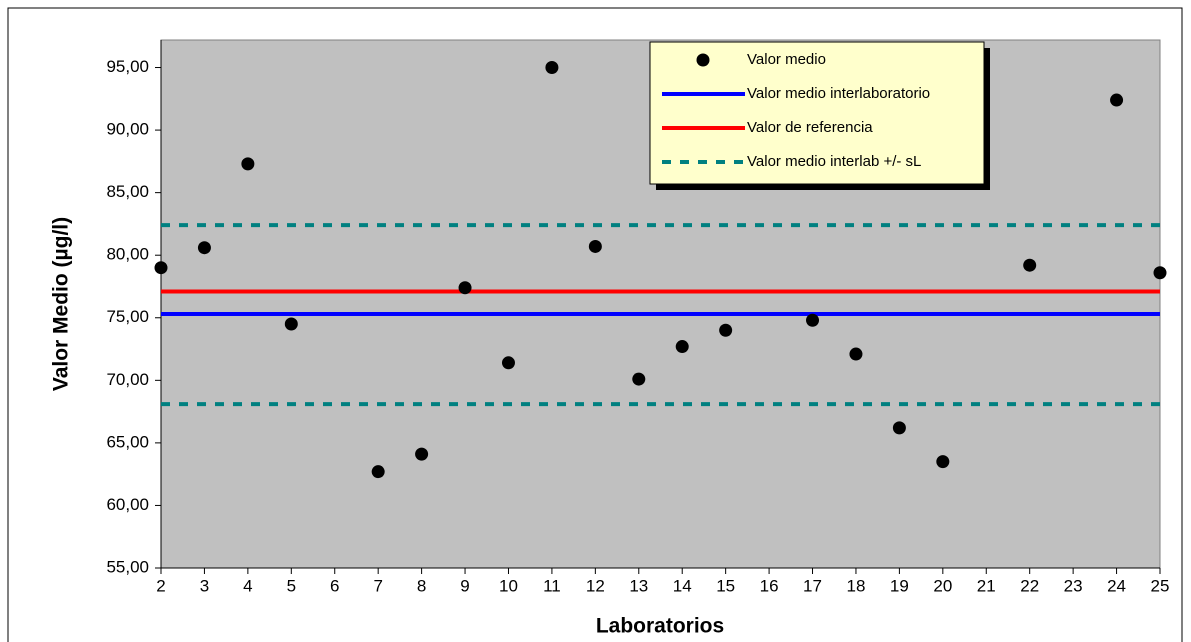 The height and width of the screenshot is (642, 1191). Describe the element at coordinates (291, 585) in the screenshot. I see `x-tick-label: 5` at that location.